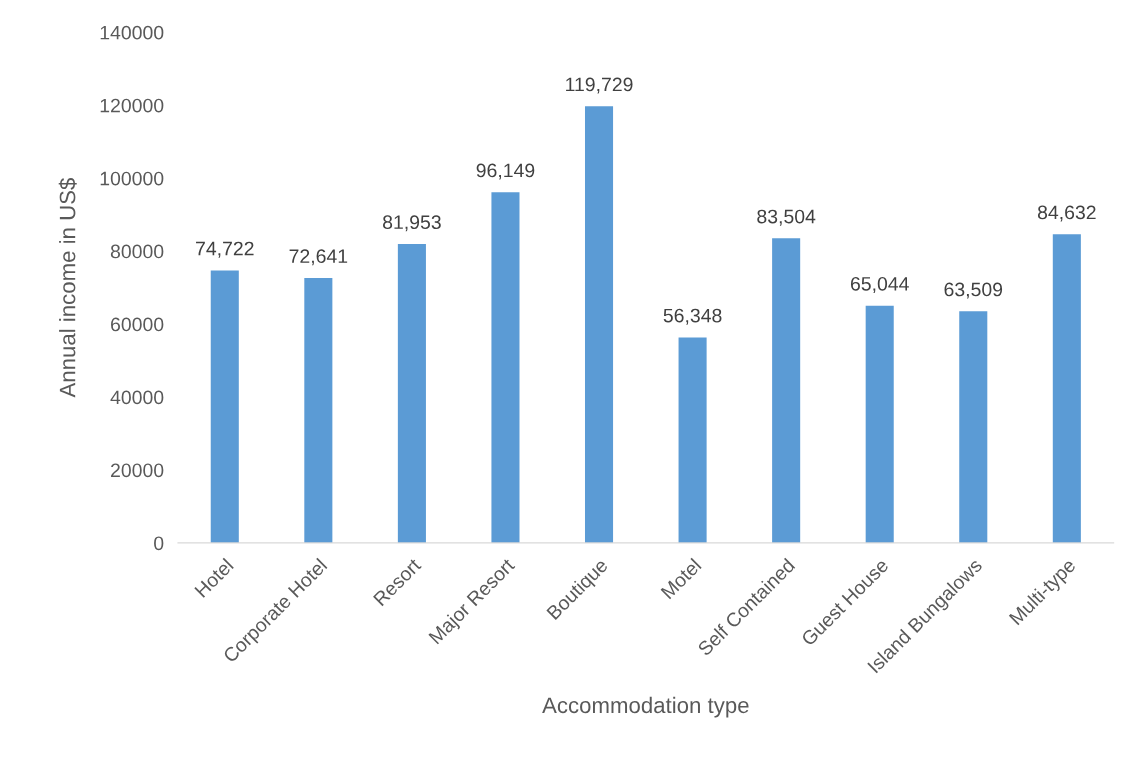 The width and height of the screenshot is (1141, 769). Describe the element at coordinates (692, 316) in the screenshot. I see `data-label: 56,348` at that location.